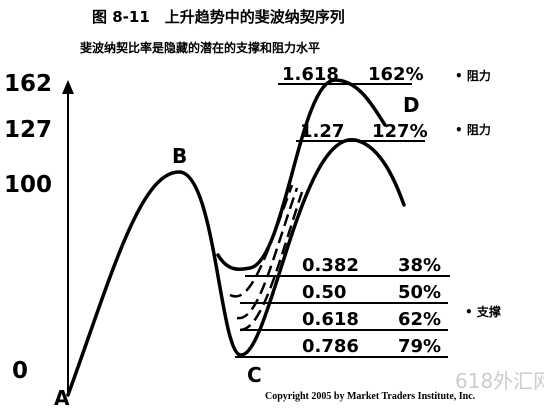 This screenshot has width=544, height=411. I want to click on axis-label: 127, so click(28, 130).